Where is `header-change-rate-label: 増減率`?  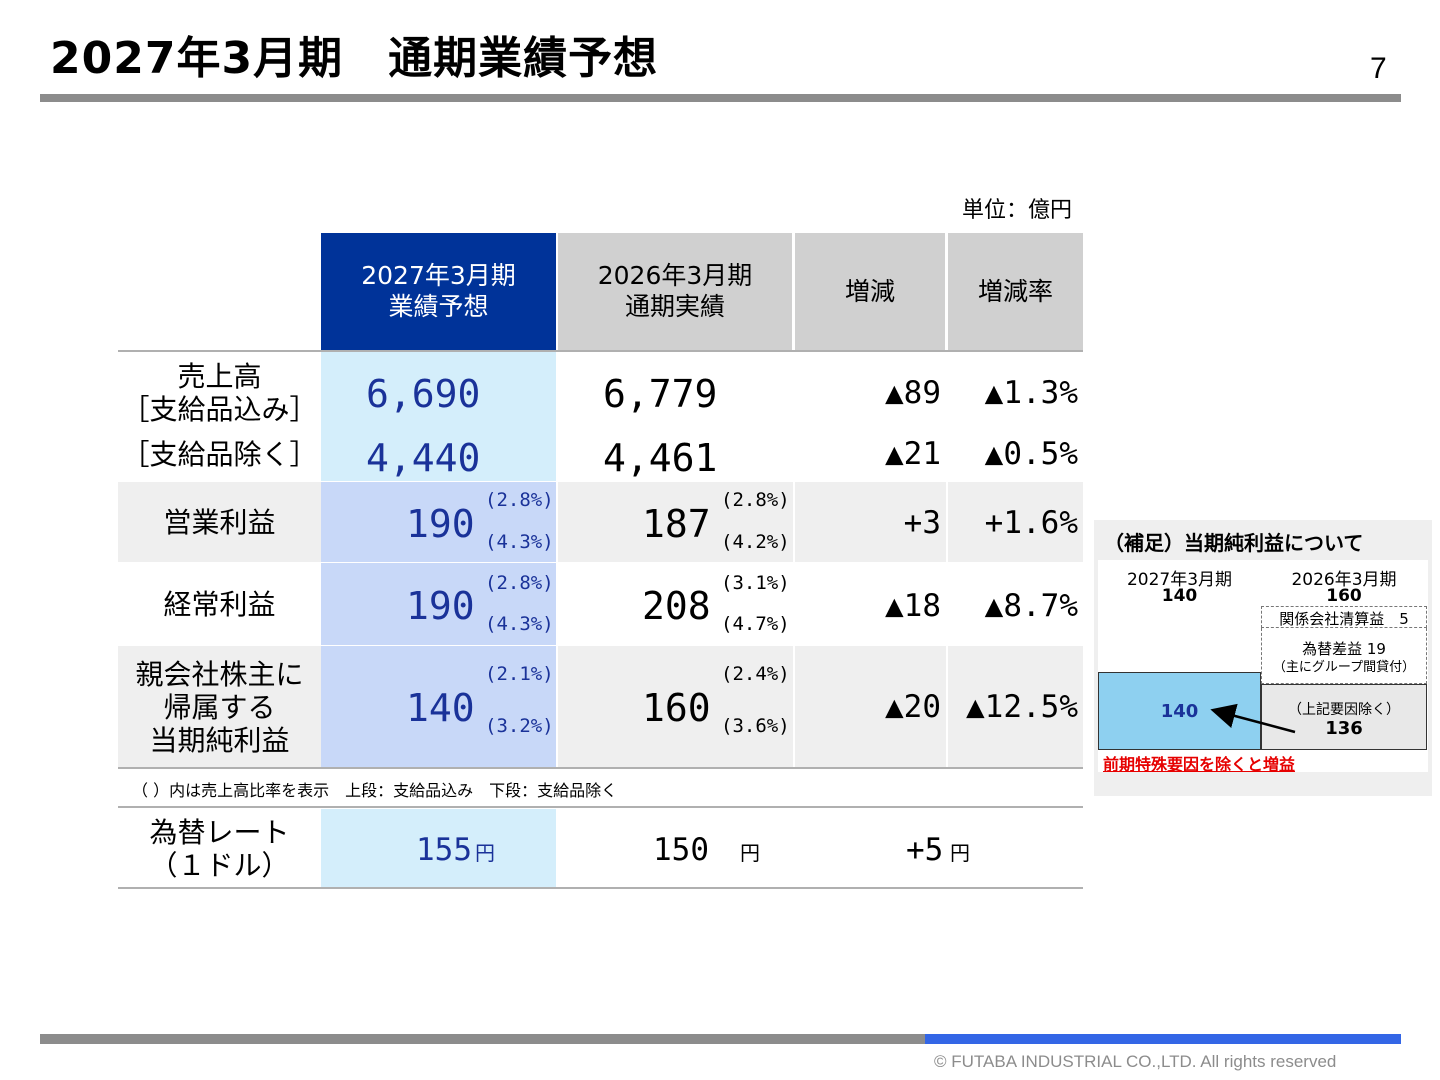 header-change-rate-label: 増減率 is located at coordinates (1015, 291).